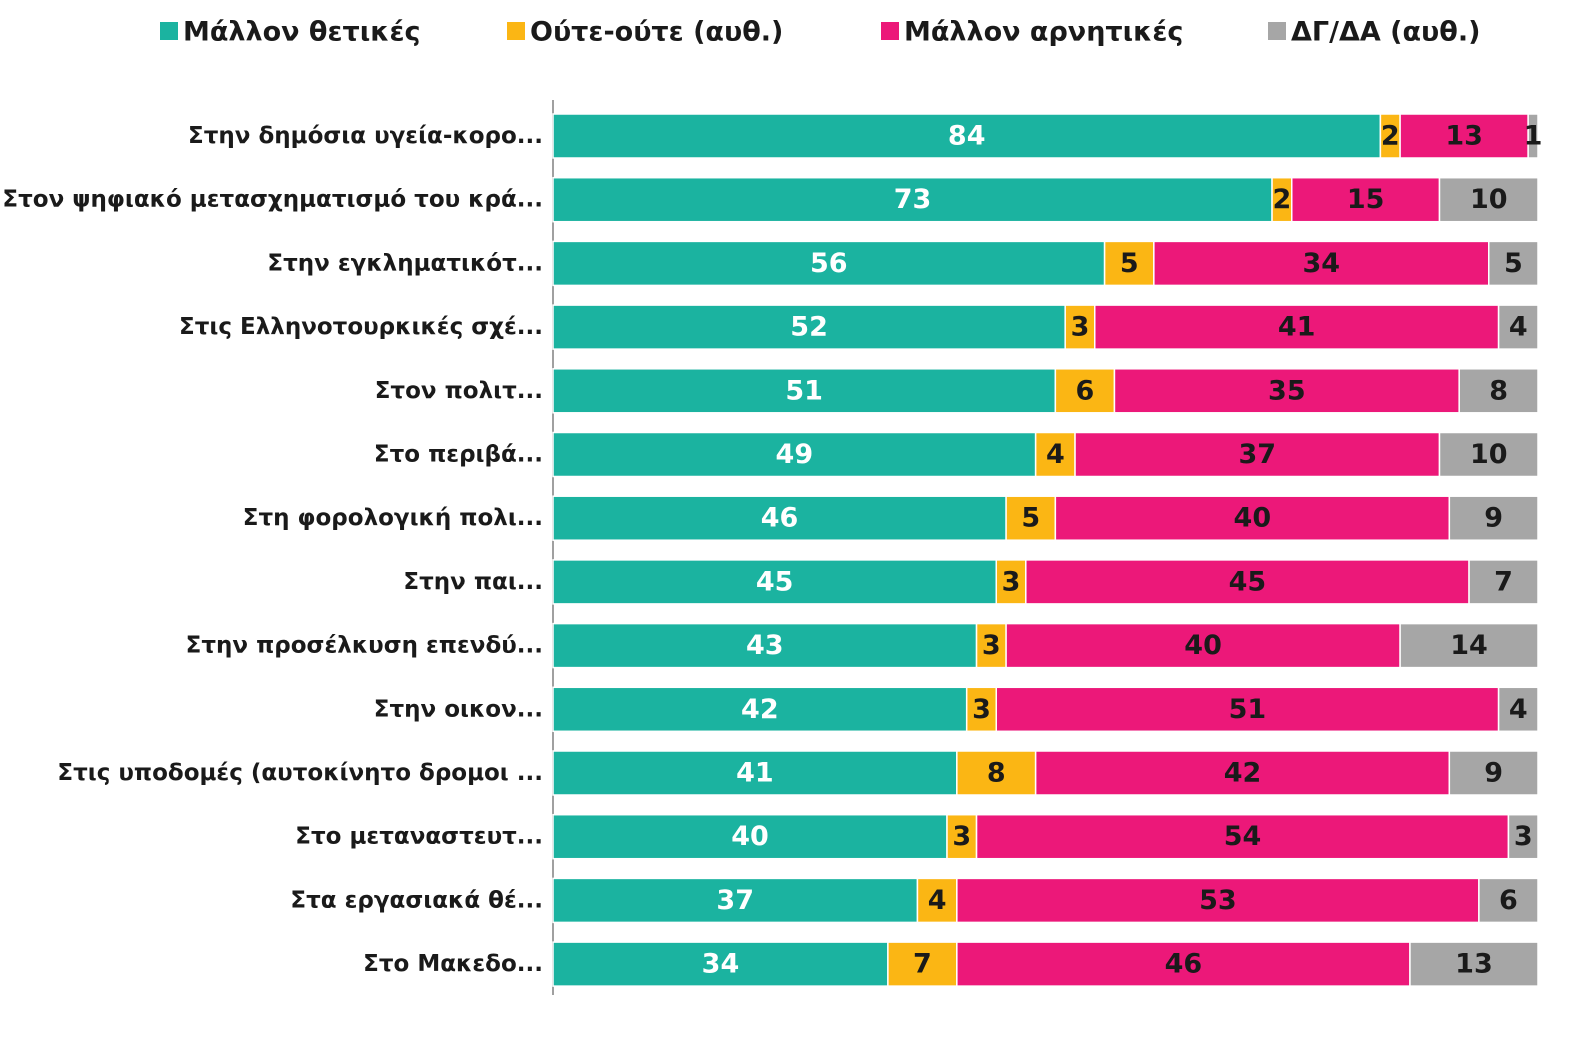 The height and width of the screenshot is (1048, 1592). I want to click on data-label: 84, so click(967, 136).